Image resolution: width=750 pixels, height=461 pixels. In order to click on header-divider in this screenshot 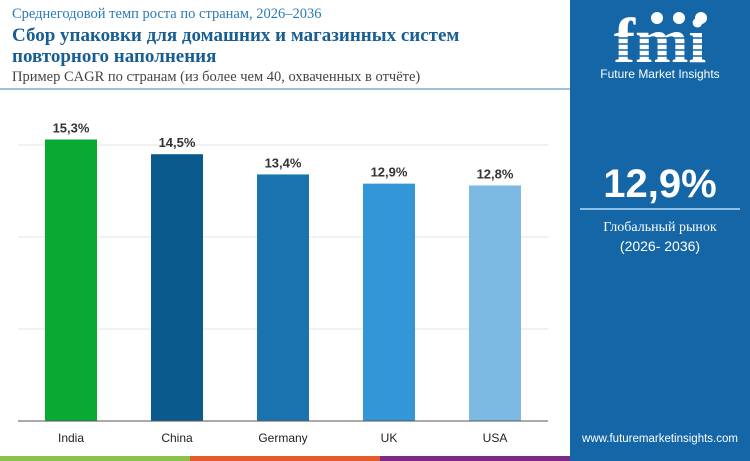, I will do `click(285, 89)`.